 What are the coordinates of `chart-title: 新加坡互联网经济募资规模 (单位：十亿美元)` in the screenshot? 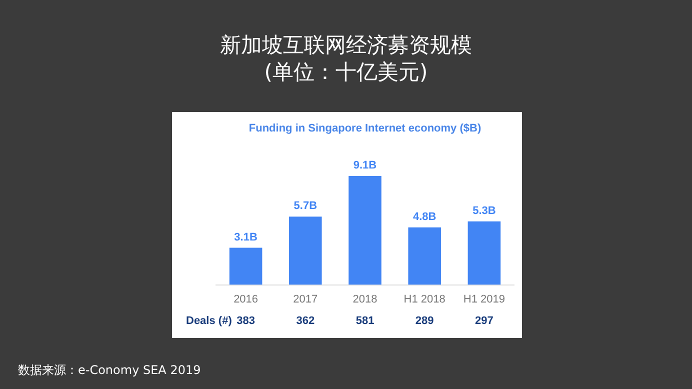 It's located at (346, 59).